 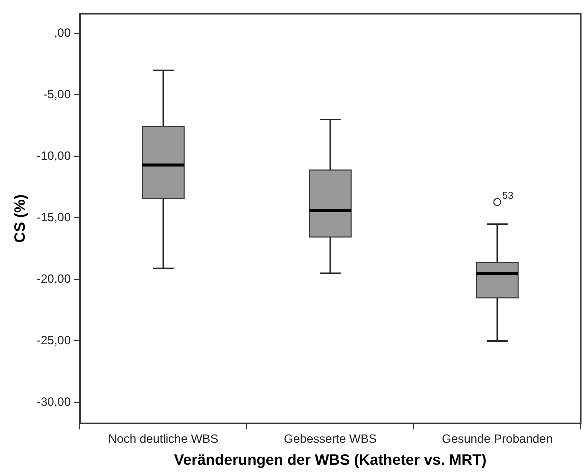 What do you see at coordinates (58, 94) in the screenshot?
I see `y-tick-label: -5,00` at bounding box center [58, 94].